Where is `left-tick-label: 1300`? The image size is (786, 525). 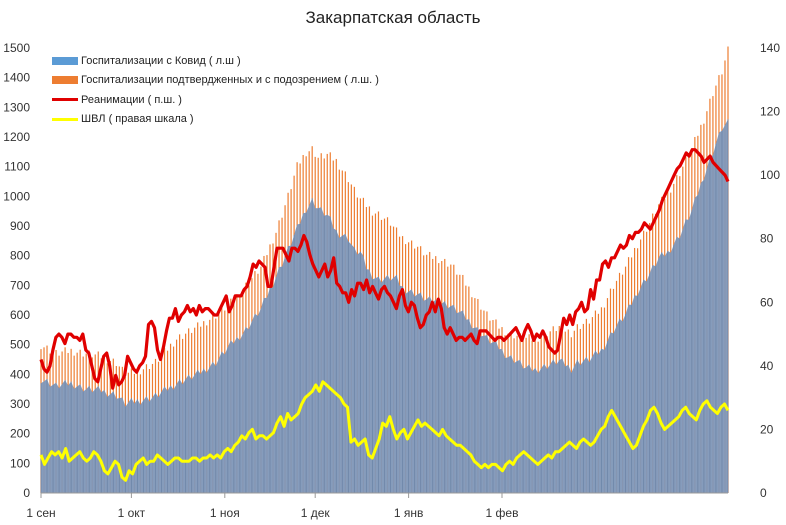
left-tick-label: 1300 is located at coordinates (16, 107).